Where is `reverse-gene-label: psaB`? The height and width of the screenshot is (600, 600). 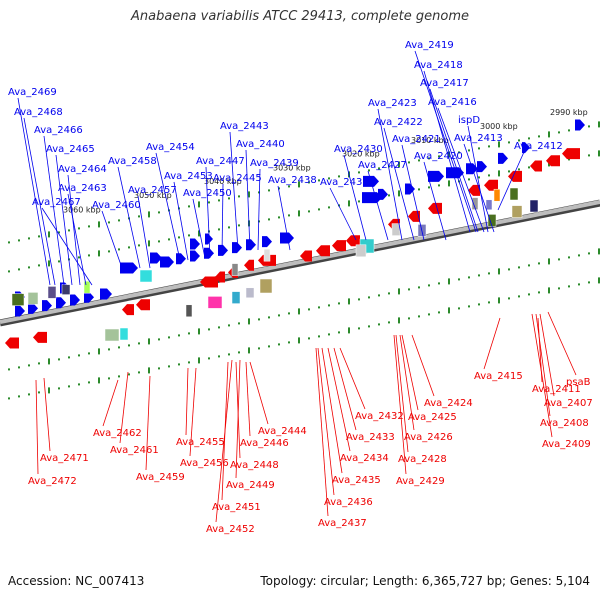 reverse-gene-label: psaB is located at coordinates (578, 382).